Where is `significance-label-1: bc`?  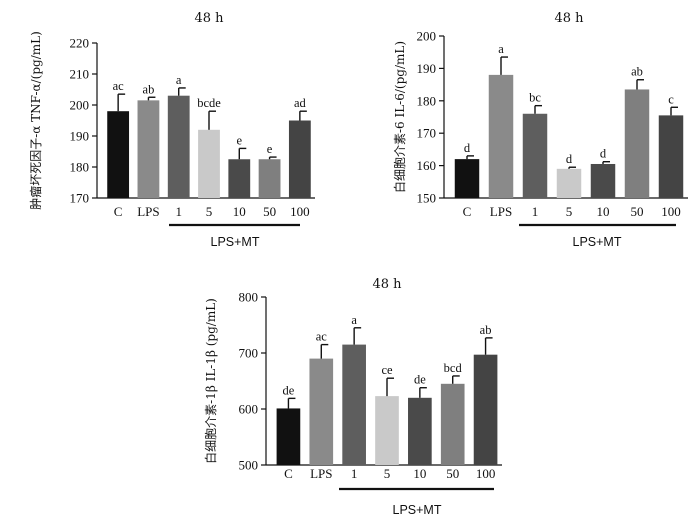
significance-label-1: bc is located at coordinates (535, 98).